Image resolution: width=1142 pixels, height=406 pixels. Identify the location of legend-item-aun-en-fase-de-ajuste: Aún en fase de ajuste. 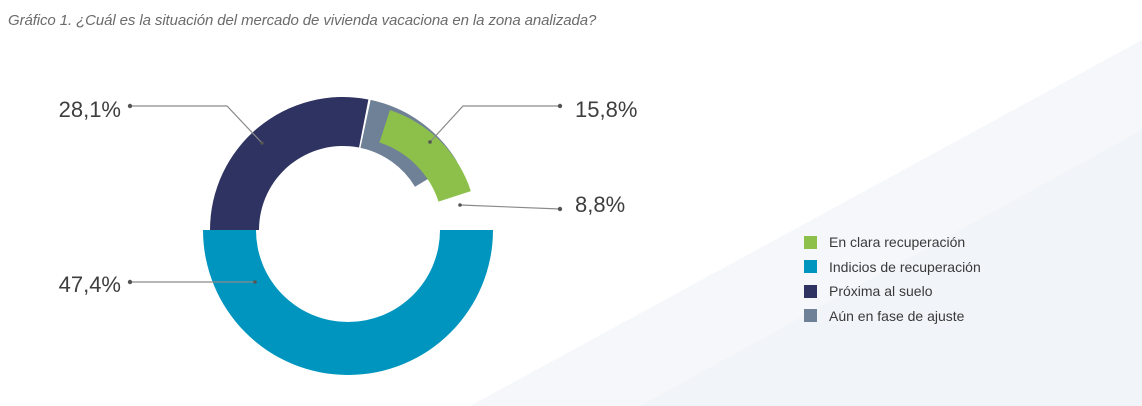
(892, 316).